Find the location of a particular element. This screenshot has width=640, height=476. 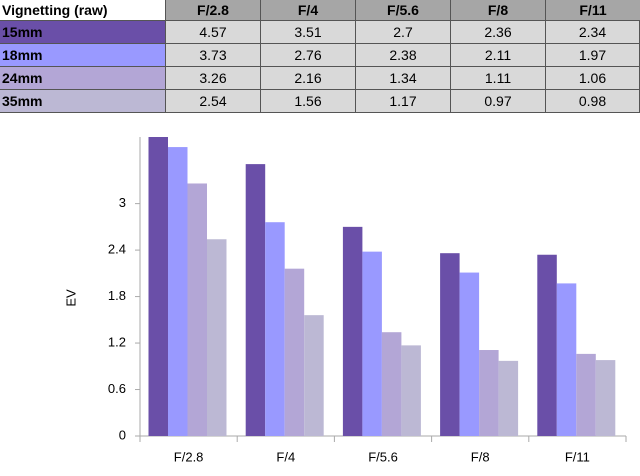

x-tick-label: F/5.6 is located at coordinates (383, 456).